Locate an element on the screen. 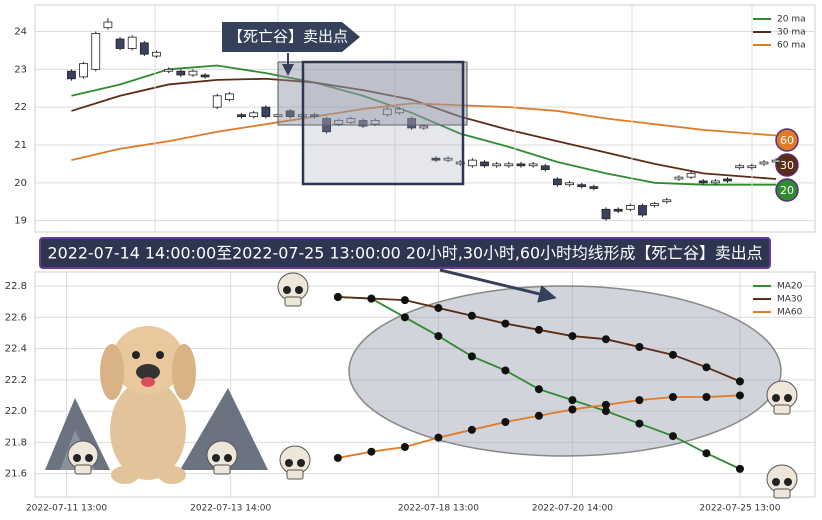 The image size is (822, 520). x-tick-label: 2022-07-18 13:00 is located at coordinates (438, 509).